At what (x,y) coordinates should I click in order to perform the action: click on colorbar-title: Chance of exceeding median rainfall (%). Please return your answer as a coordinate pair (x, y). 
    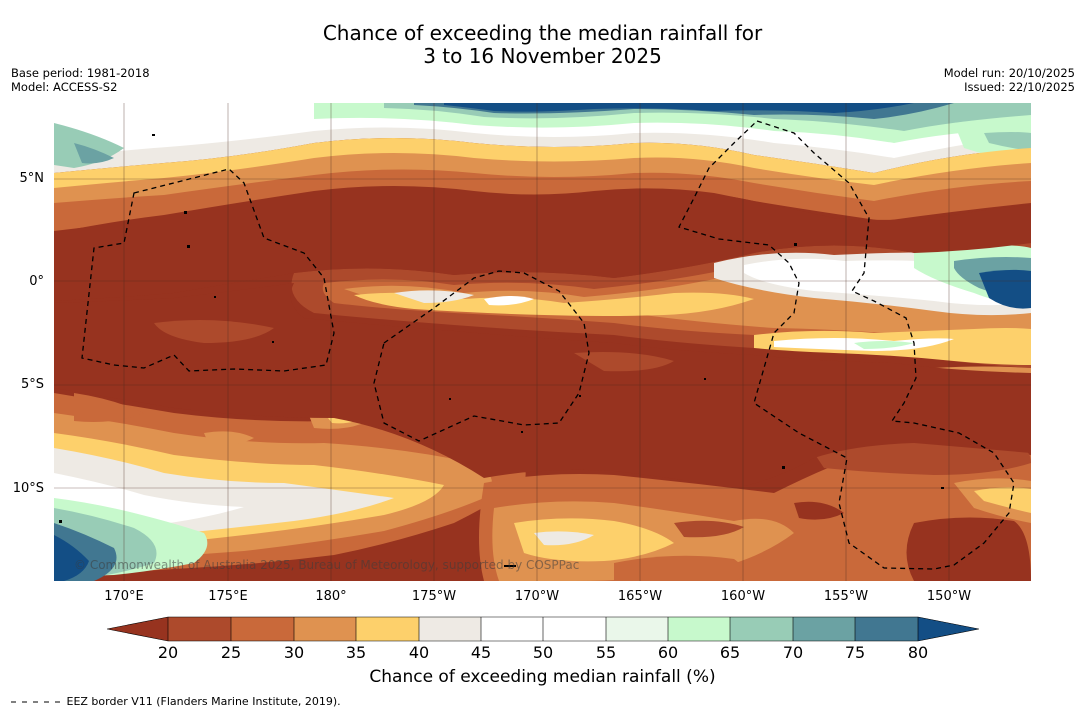
    Looking at the image, I should click on (542, 677).